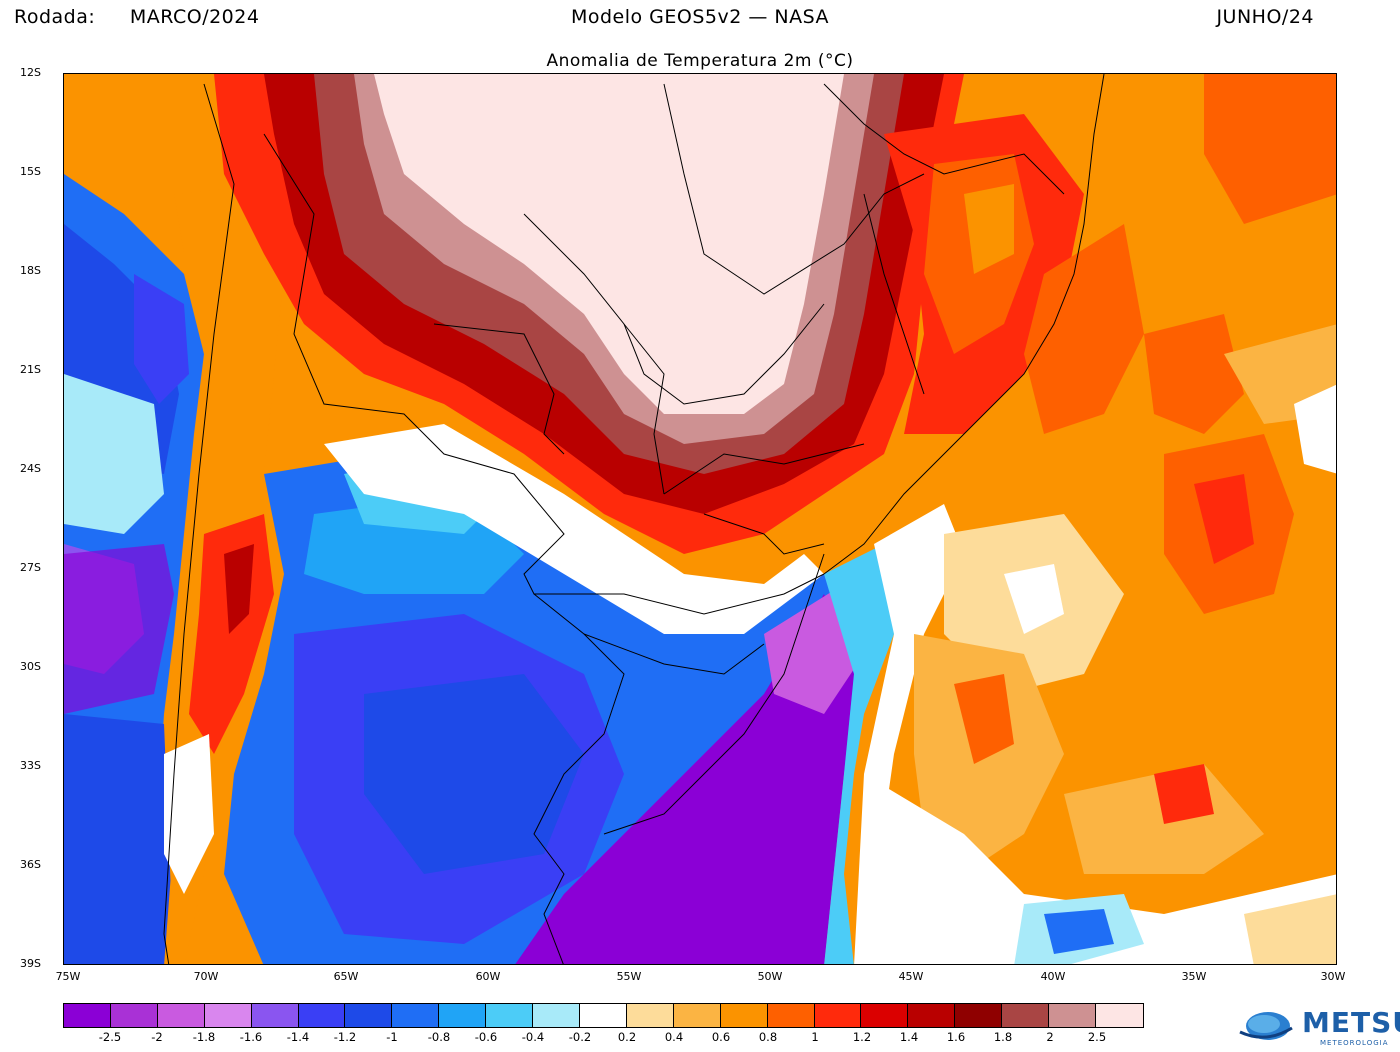 This screenshot has width=1400, height=1052. I want to click on logo-name: METSUL, so click(1351, 1022).